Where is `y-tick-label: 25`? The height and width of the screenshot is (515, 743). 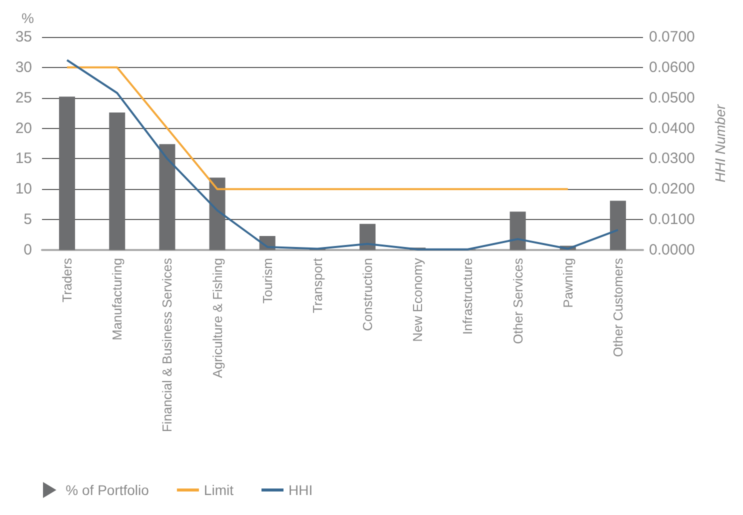
y-tick-label: 25 is located at coordinates (23, 97).